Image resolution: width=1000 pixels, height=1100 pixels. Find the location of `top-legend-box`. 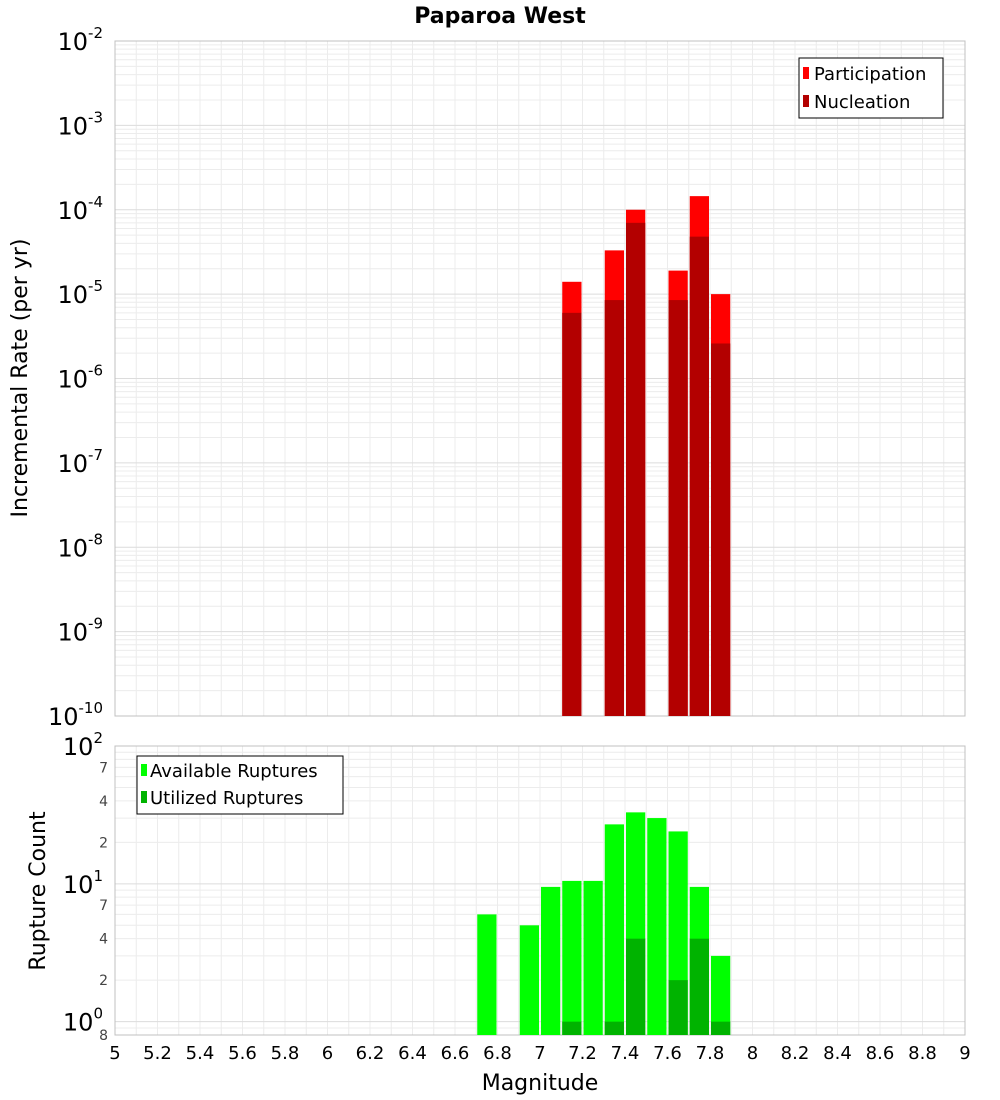

top-legend-box is located at coordinates (871, 88).